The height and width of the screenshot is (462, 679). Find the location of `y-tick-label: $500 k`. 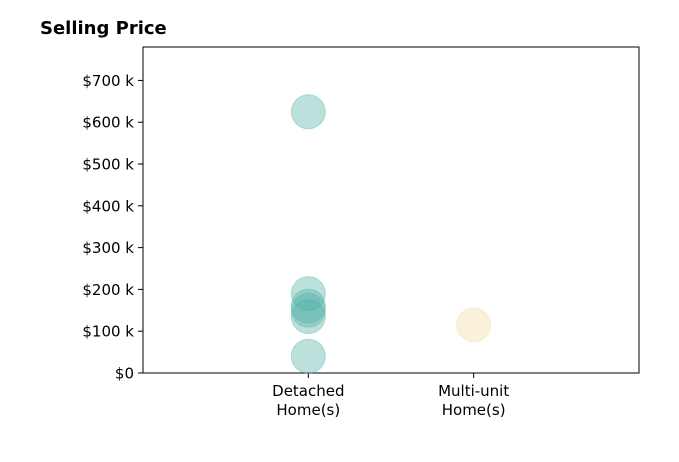

y-tick-label: $500 k is located at coordinates (108, 165).